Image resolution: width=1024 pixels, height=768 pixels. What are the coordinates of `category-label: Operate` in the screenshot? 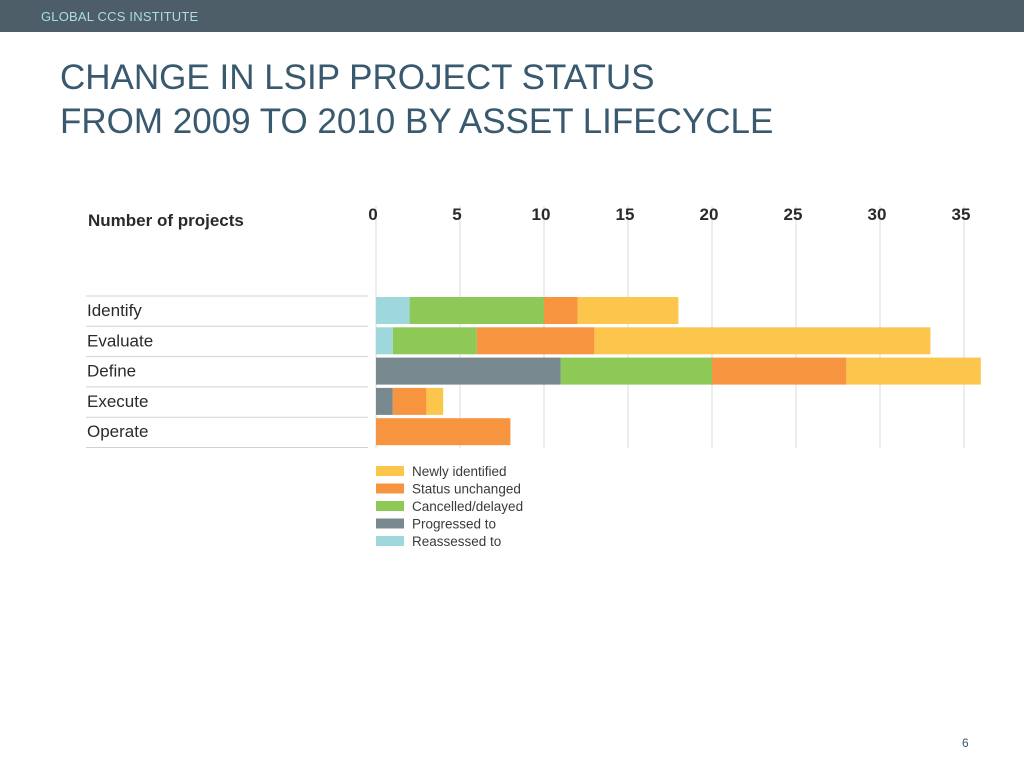 It's located at (117, 431).